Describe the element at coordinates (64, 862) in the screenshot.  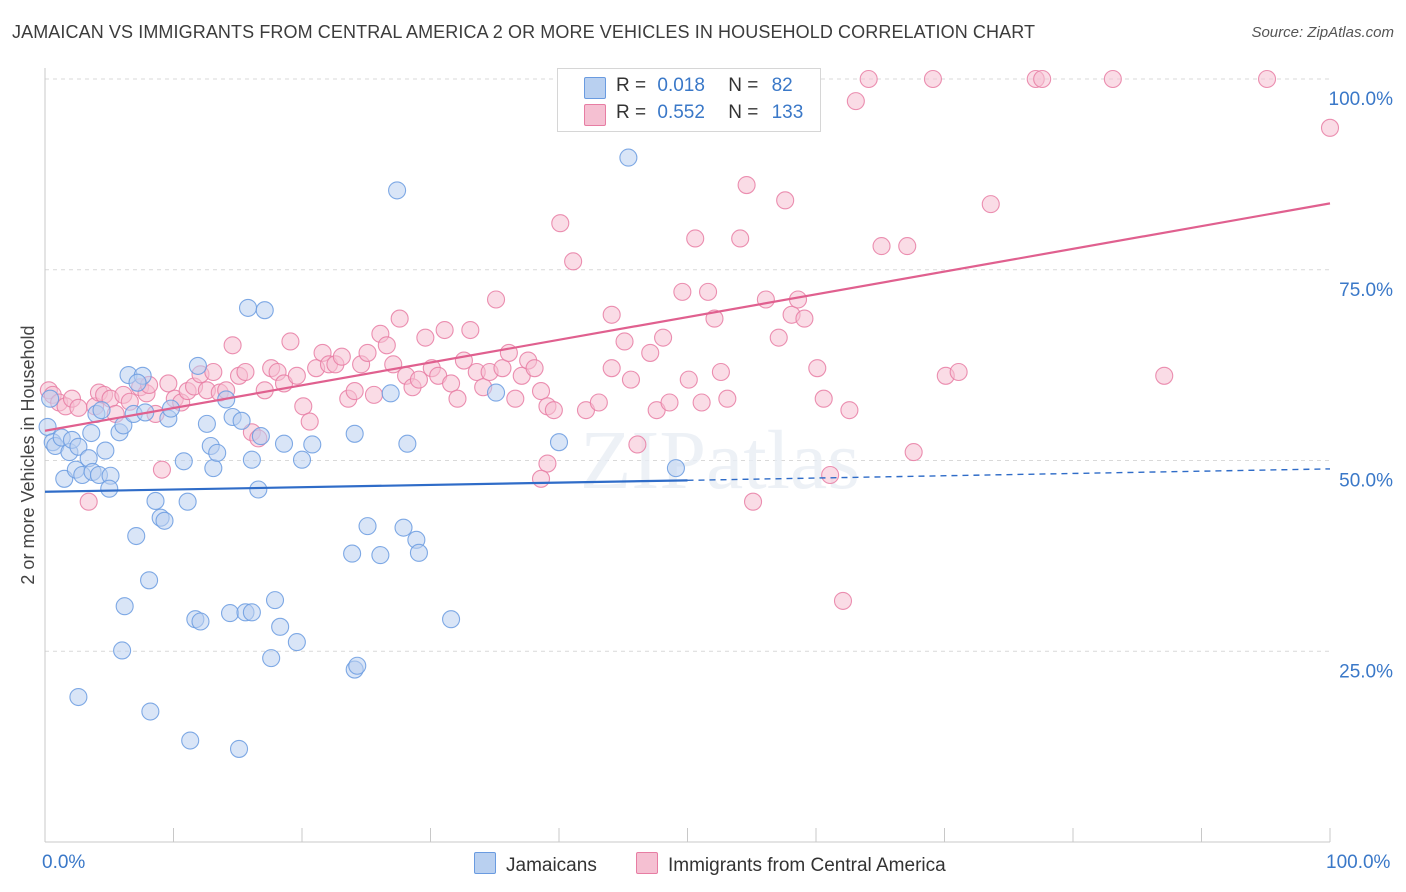
I see `x-axis-min-label: 0.0%` at that location.